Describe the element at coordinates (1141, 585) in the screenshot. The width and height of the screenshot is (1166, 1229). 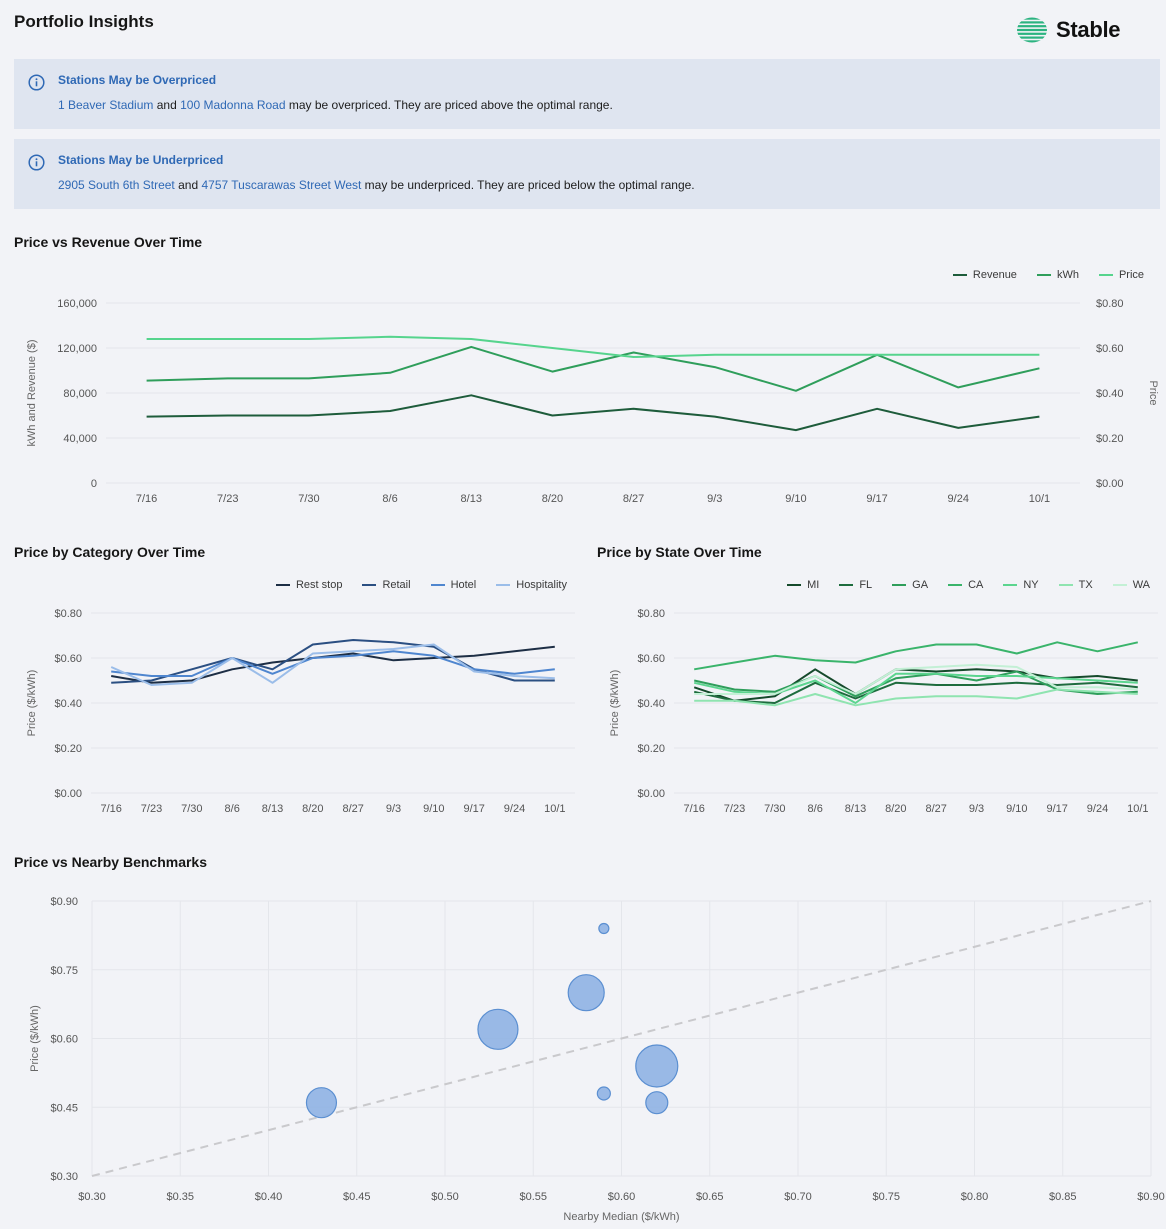
I see `legend-label: WA` at that location.